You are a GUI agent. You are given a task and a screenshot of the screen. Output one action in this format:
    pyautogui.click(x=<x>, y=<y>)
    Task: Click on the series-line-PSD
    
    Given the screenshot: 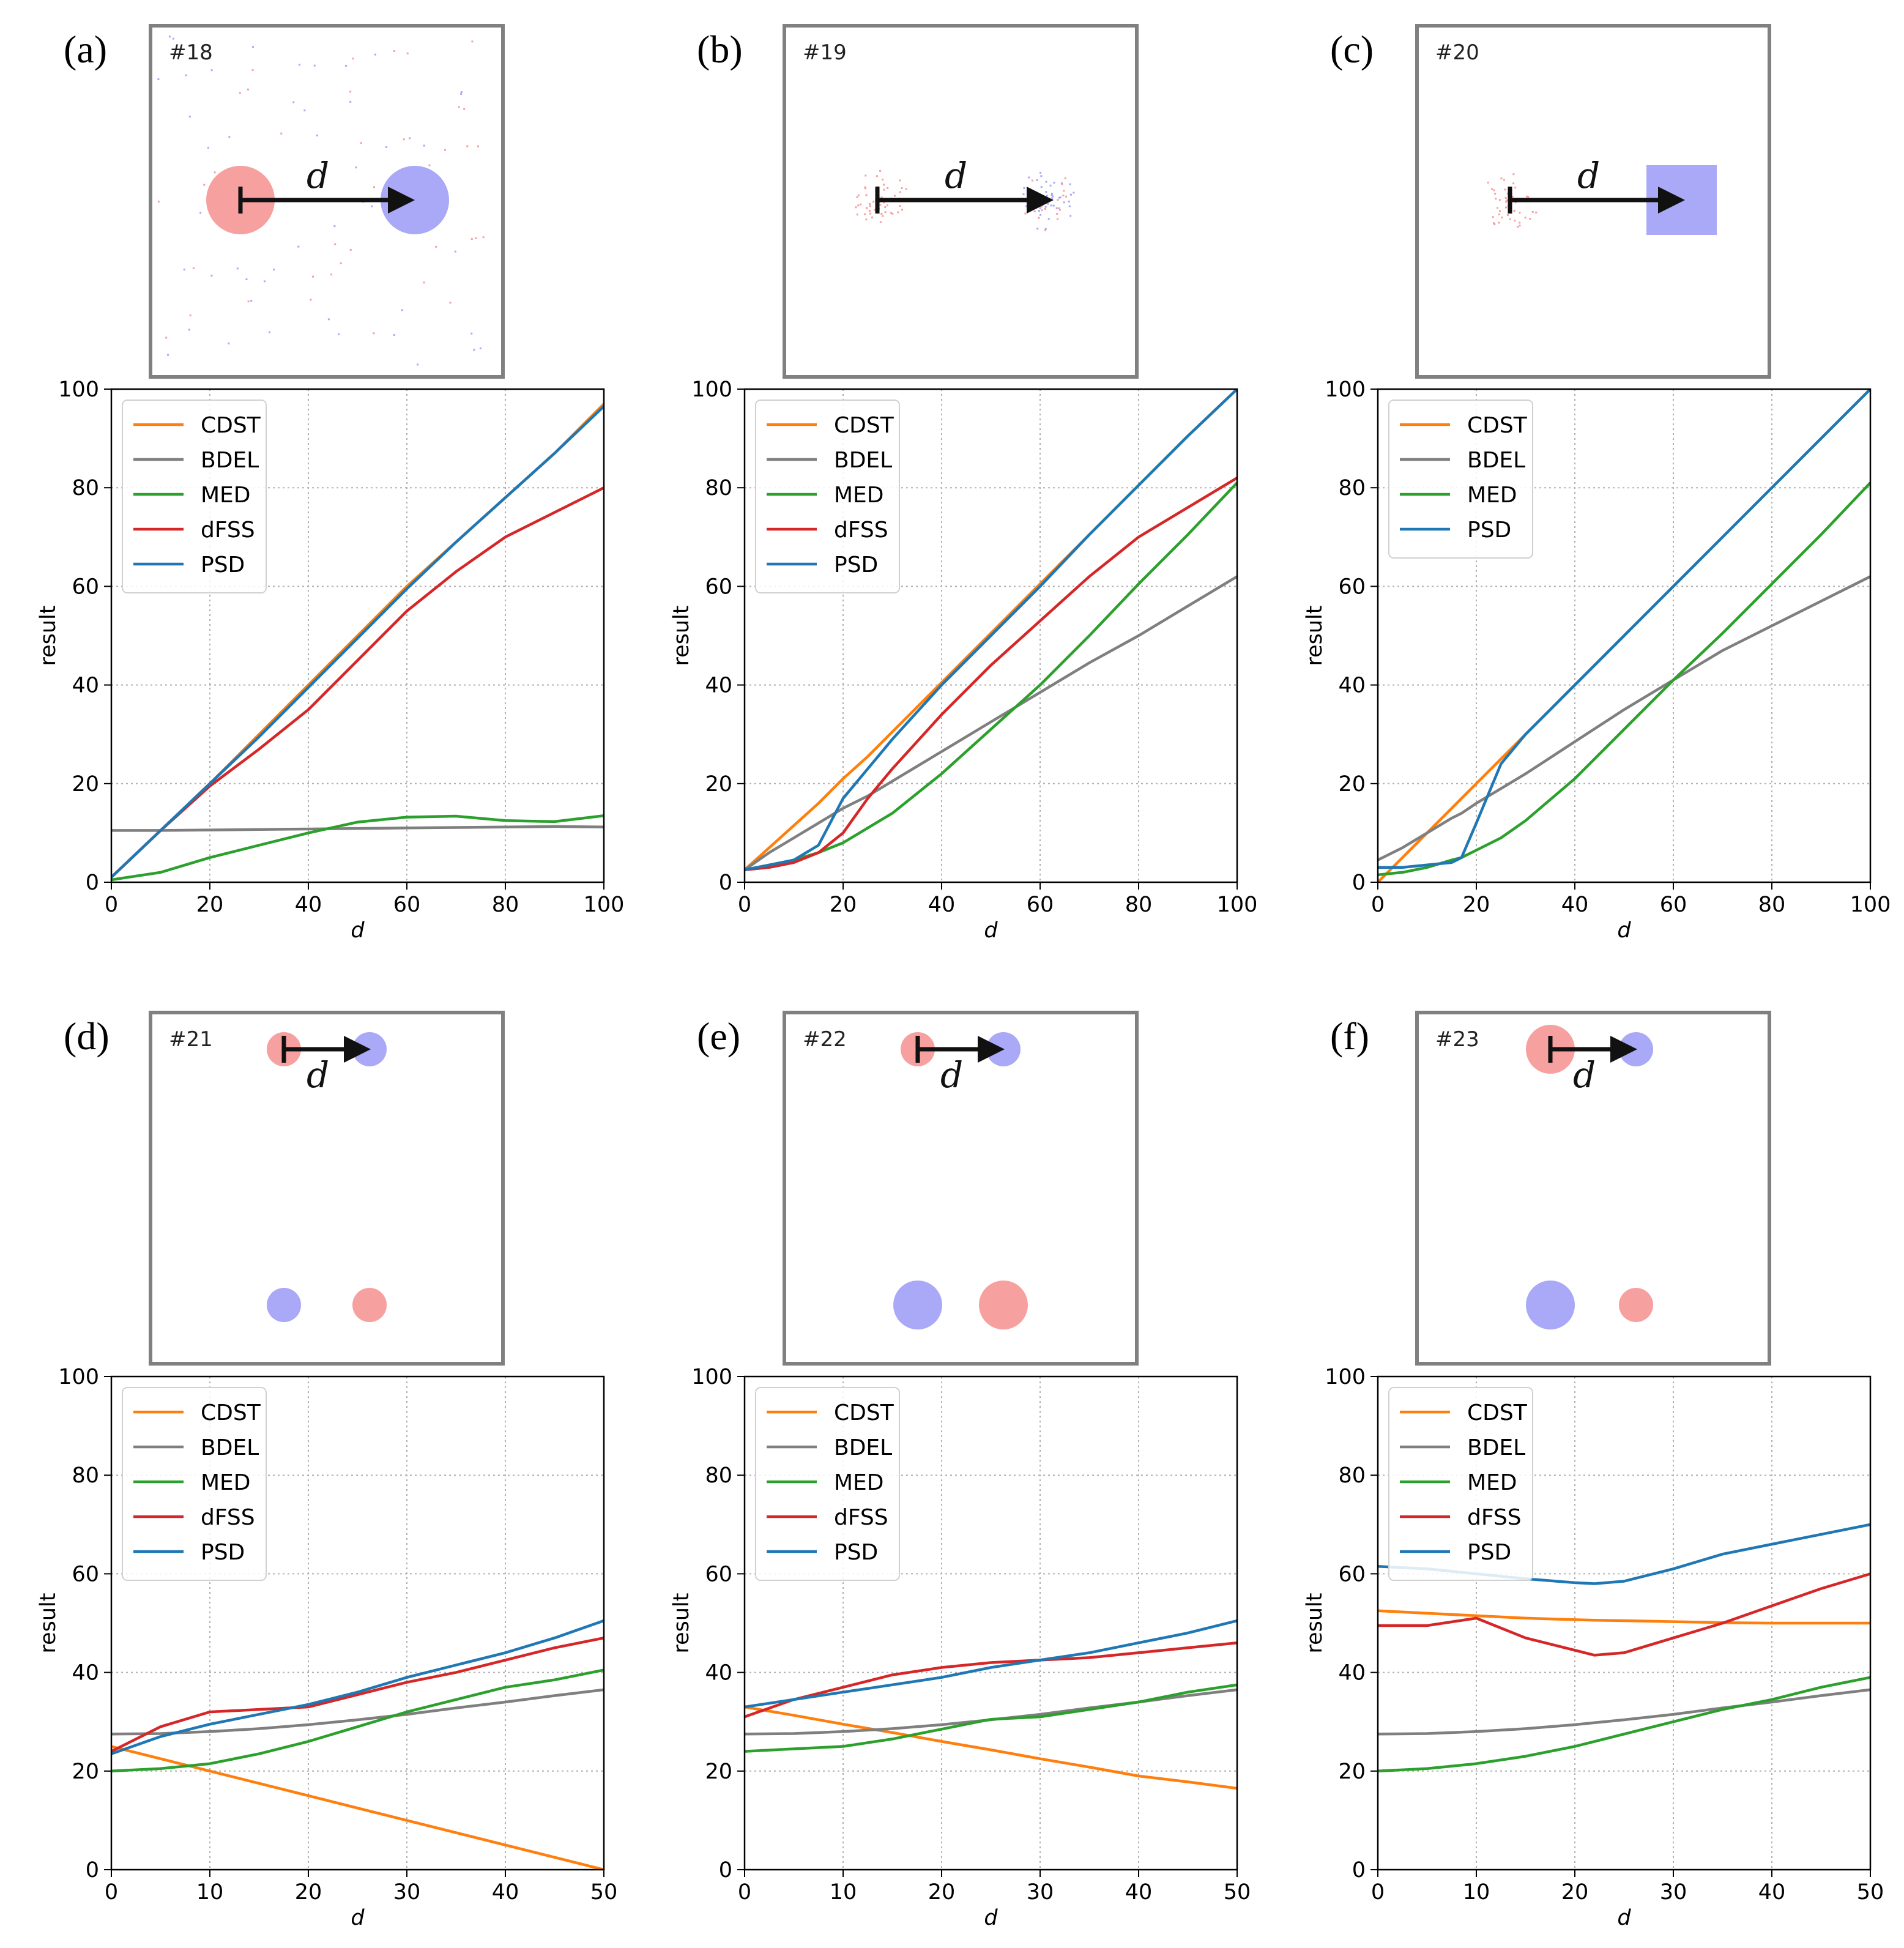 What is the action you would take?
    pyautogui.click(x=991, y=1664)
    